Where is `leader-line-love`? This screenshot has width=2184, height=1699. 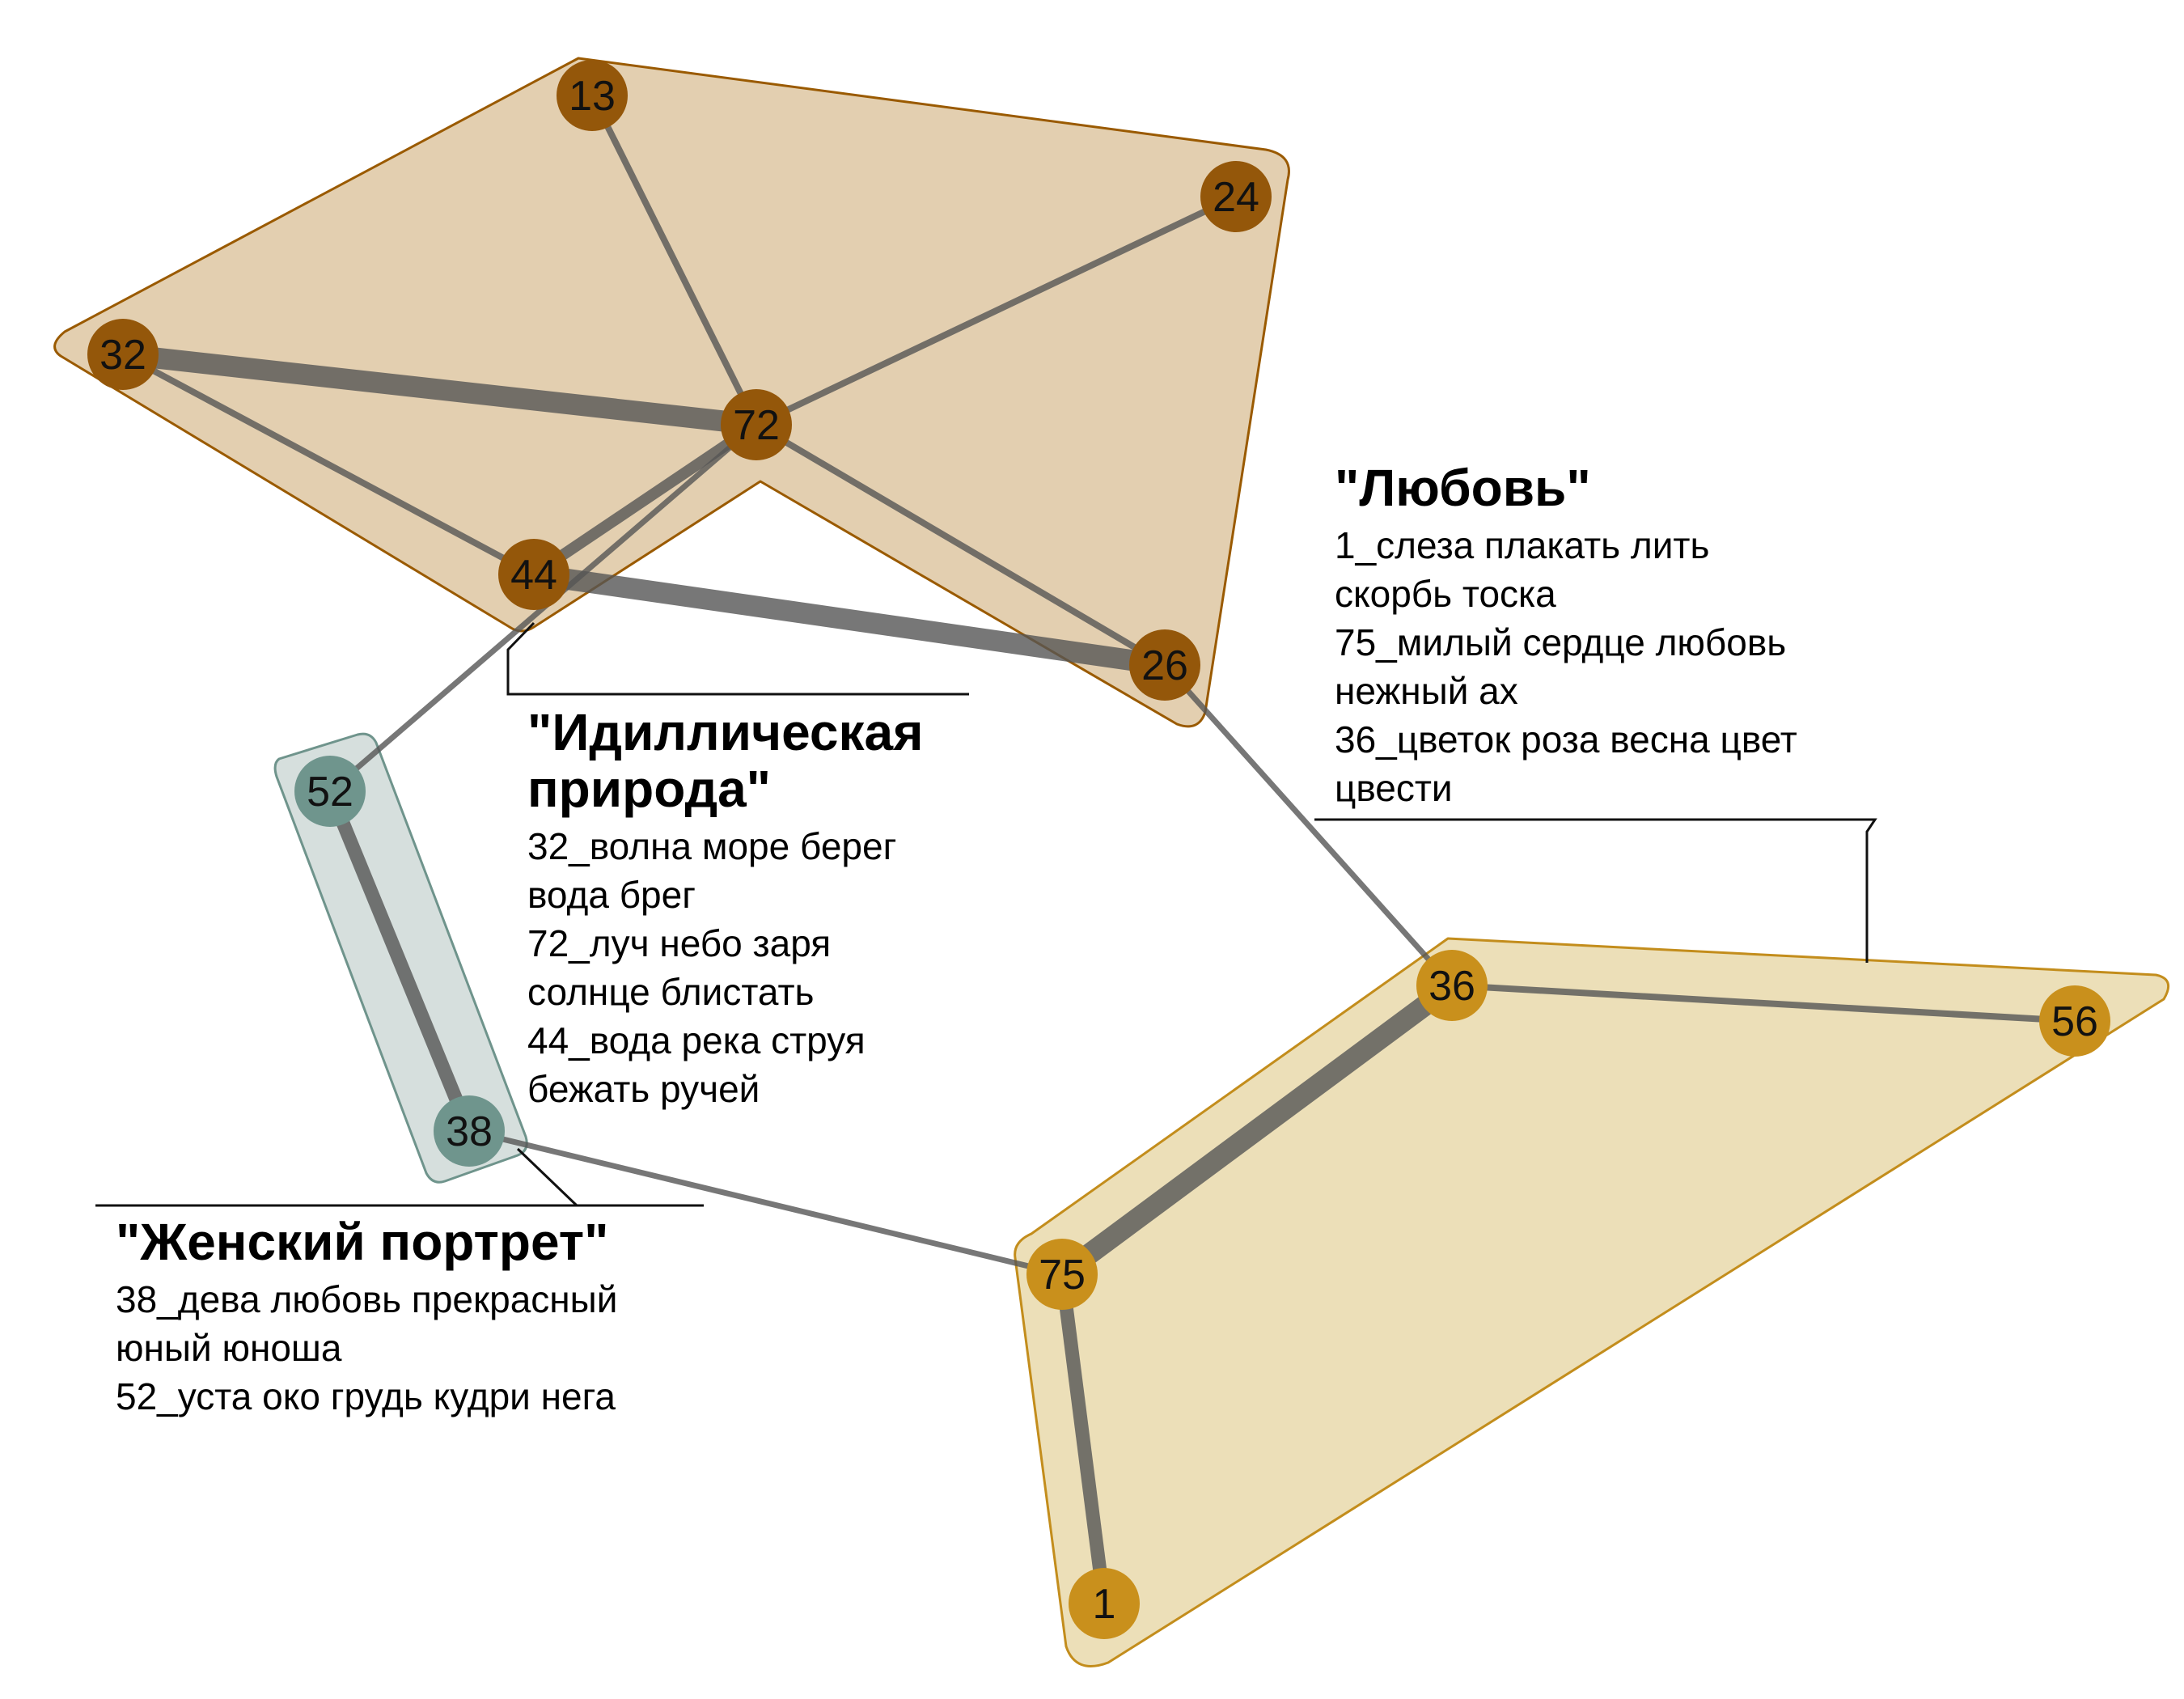 leader-line-love is located at coordinates (1595, 890).